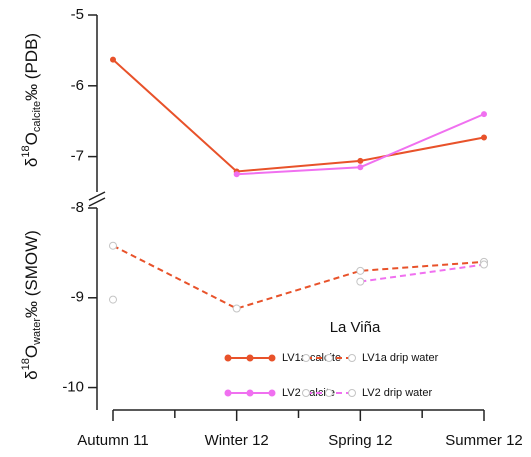 Image resolution: width=531 pixels, height=457 pixels. What do you see at coordinates (31, 67) in the screenshot?
I see `label-part: ‰ (PDB)` at bounding box center [31, 67].